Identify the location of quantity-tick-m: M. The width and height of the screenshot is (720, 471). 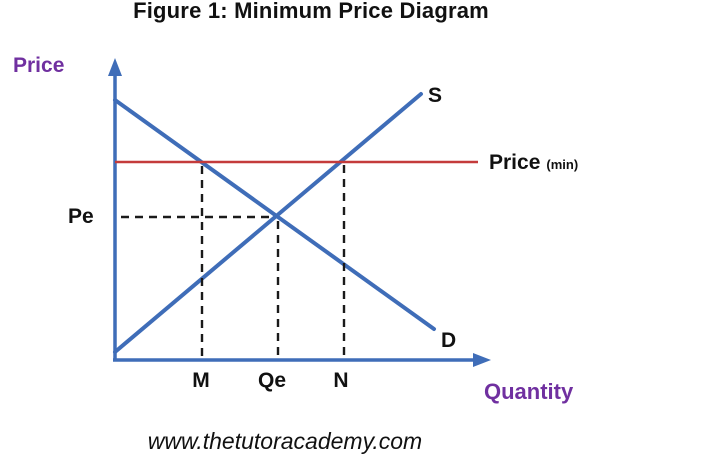
(201, 380).